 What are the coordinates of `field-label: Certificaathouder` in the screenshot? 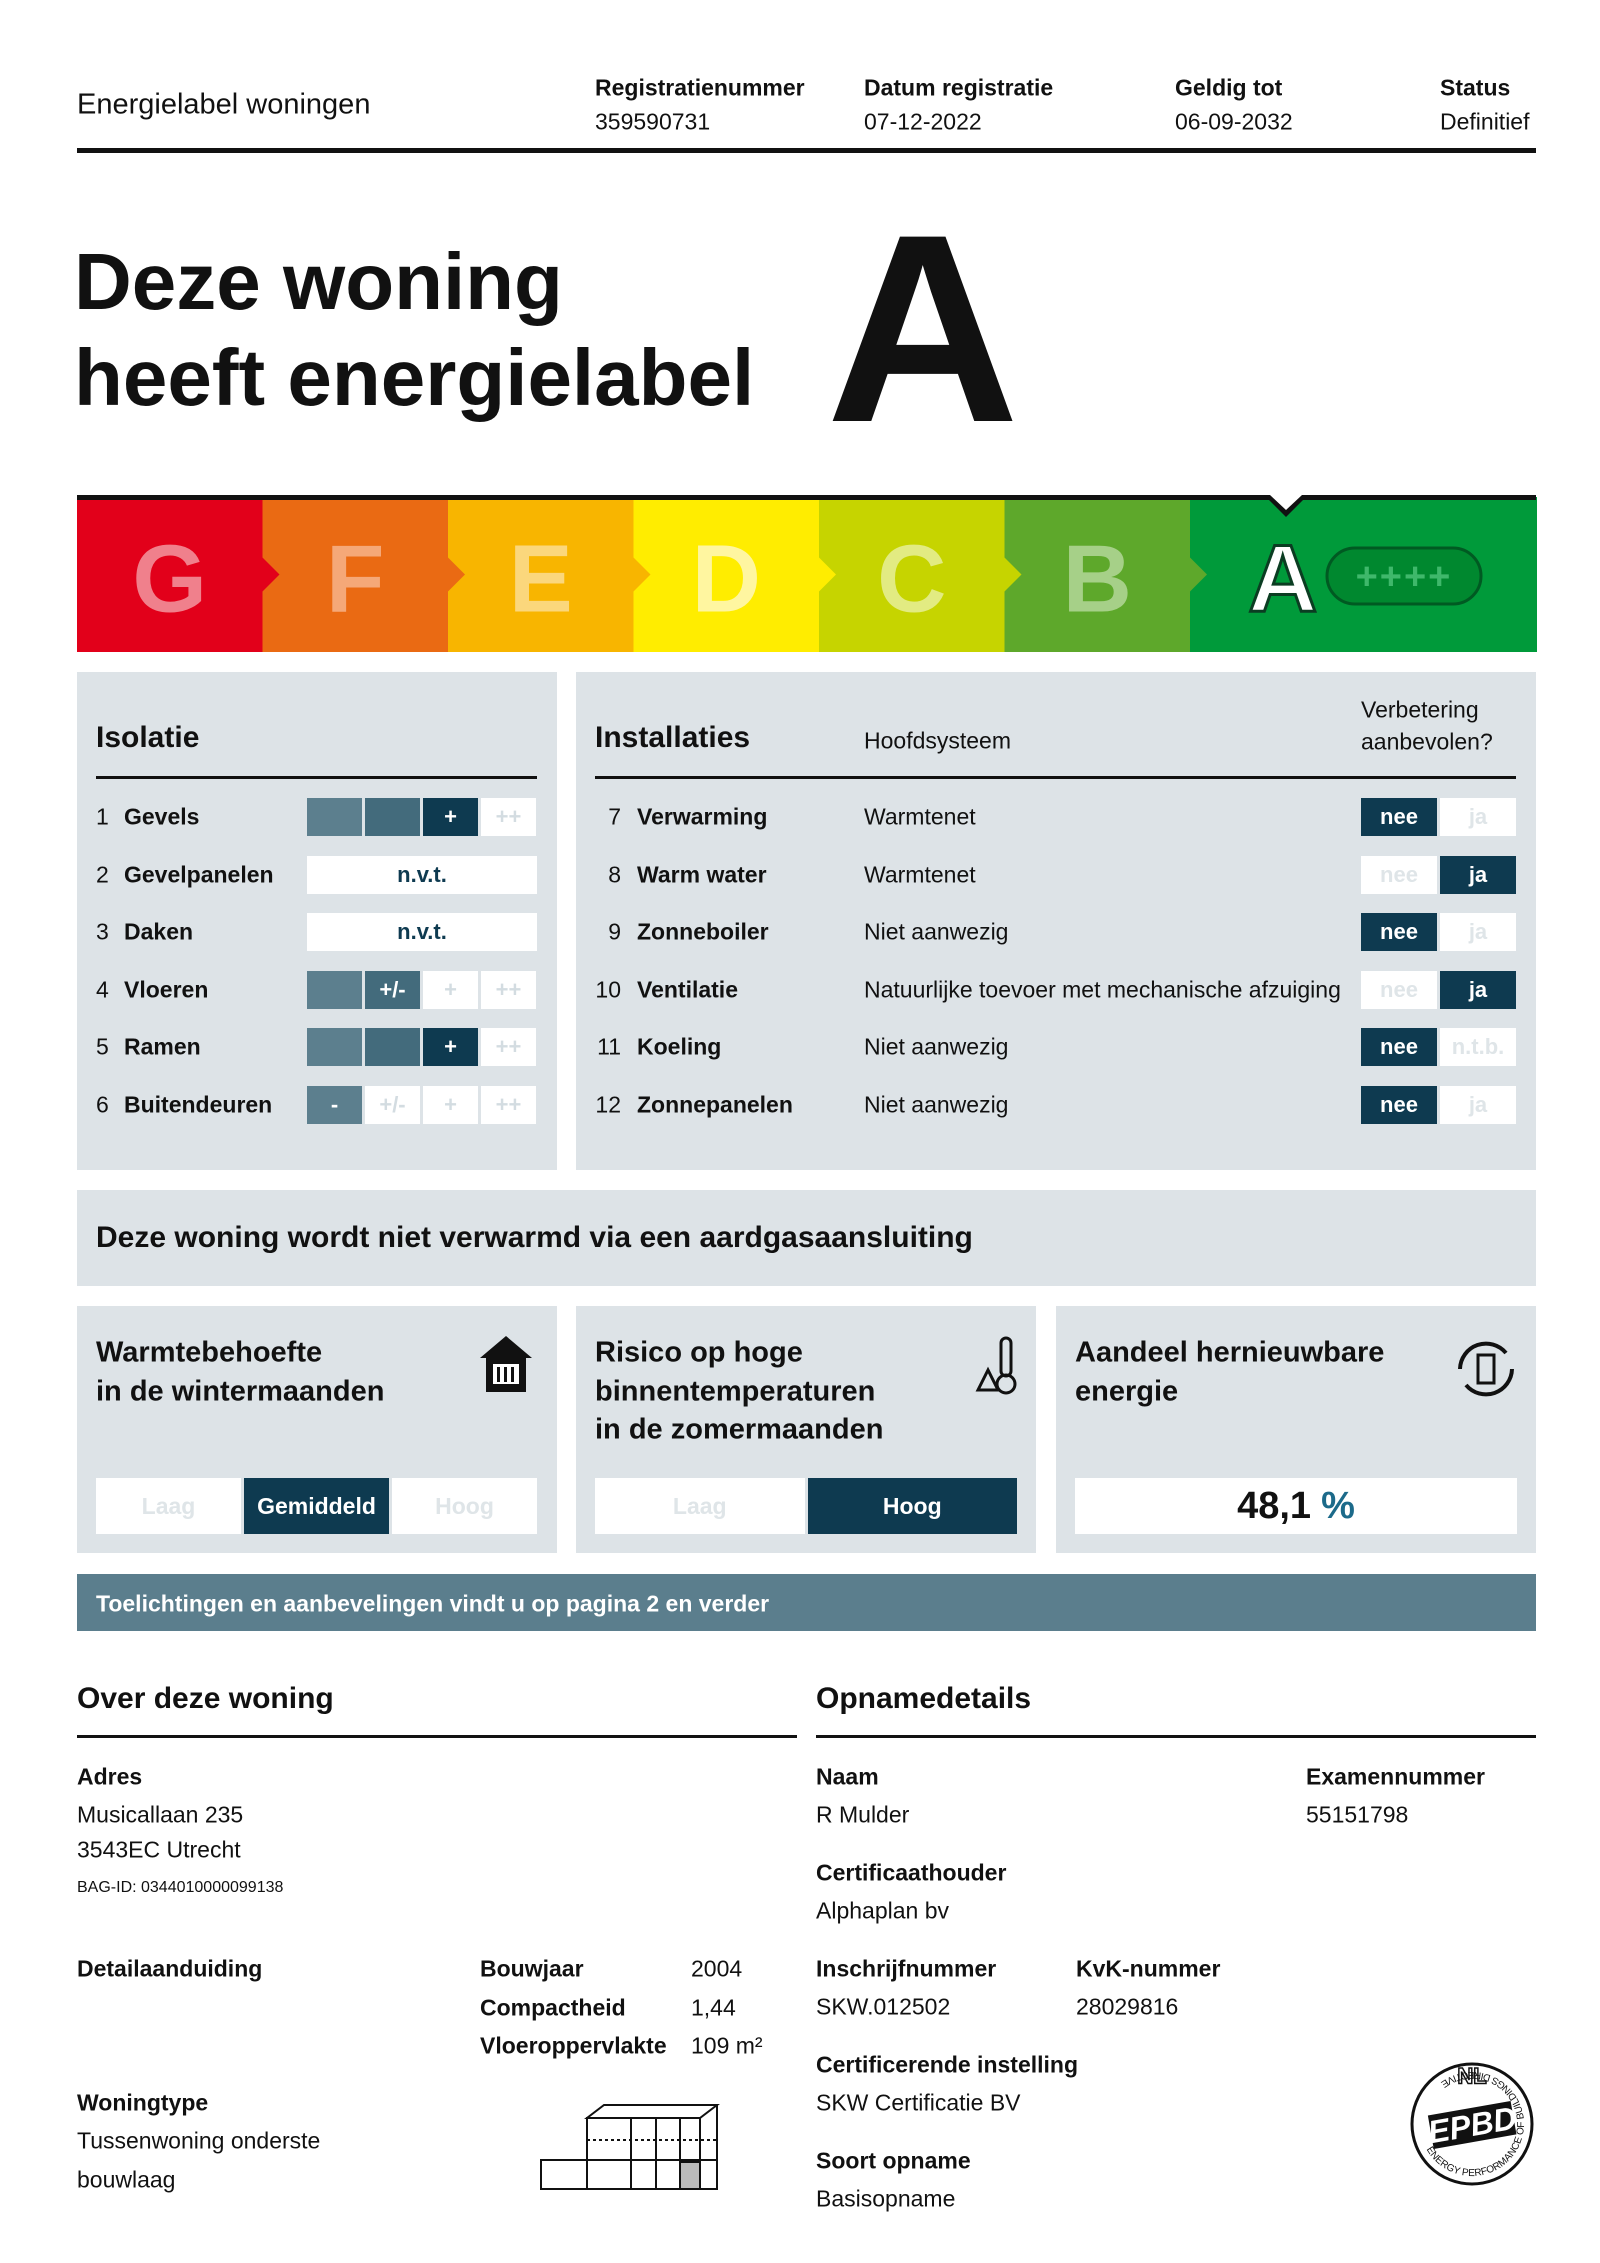 It's located at (911, 1872).